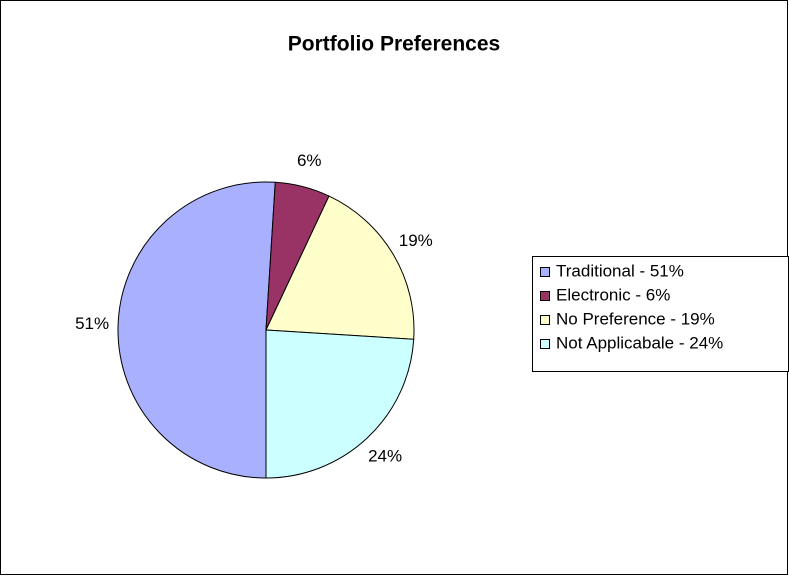 The height and width of the screenshot is (576, 789). I want to click on chart-title: Portfolio Preferences, so click(394, 44).